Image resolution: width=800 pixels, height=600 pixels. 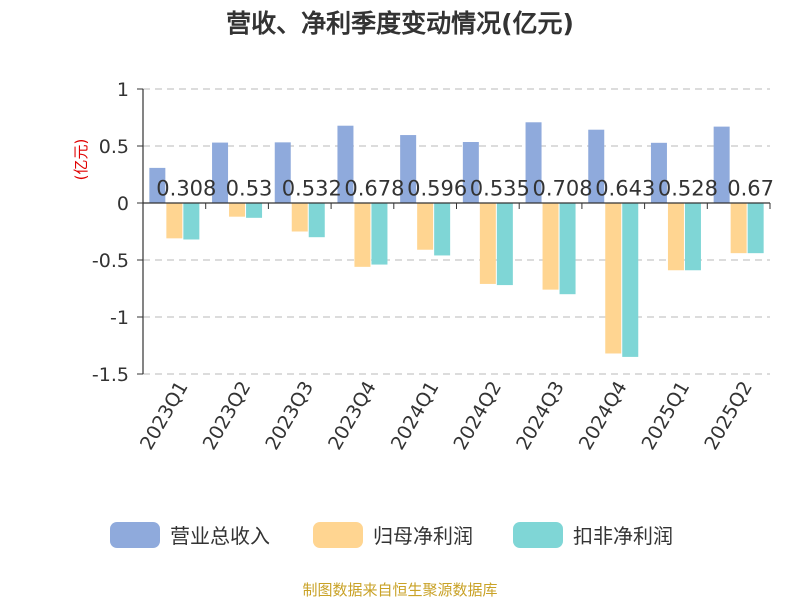 What do you see at coordinates (110, 261) in the screenshot?
I see `y-tick-label: -0.5` at bounding box center [110, 261].